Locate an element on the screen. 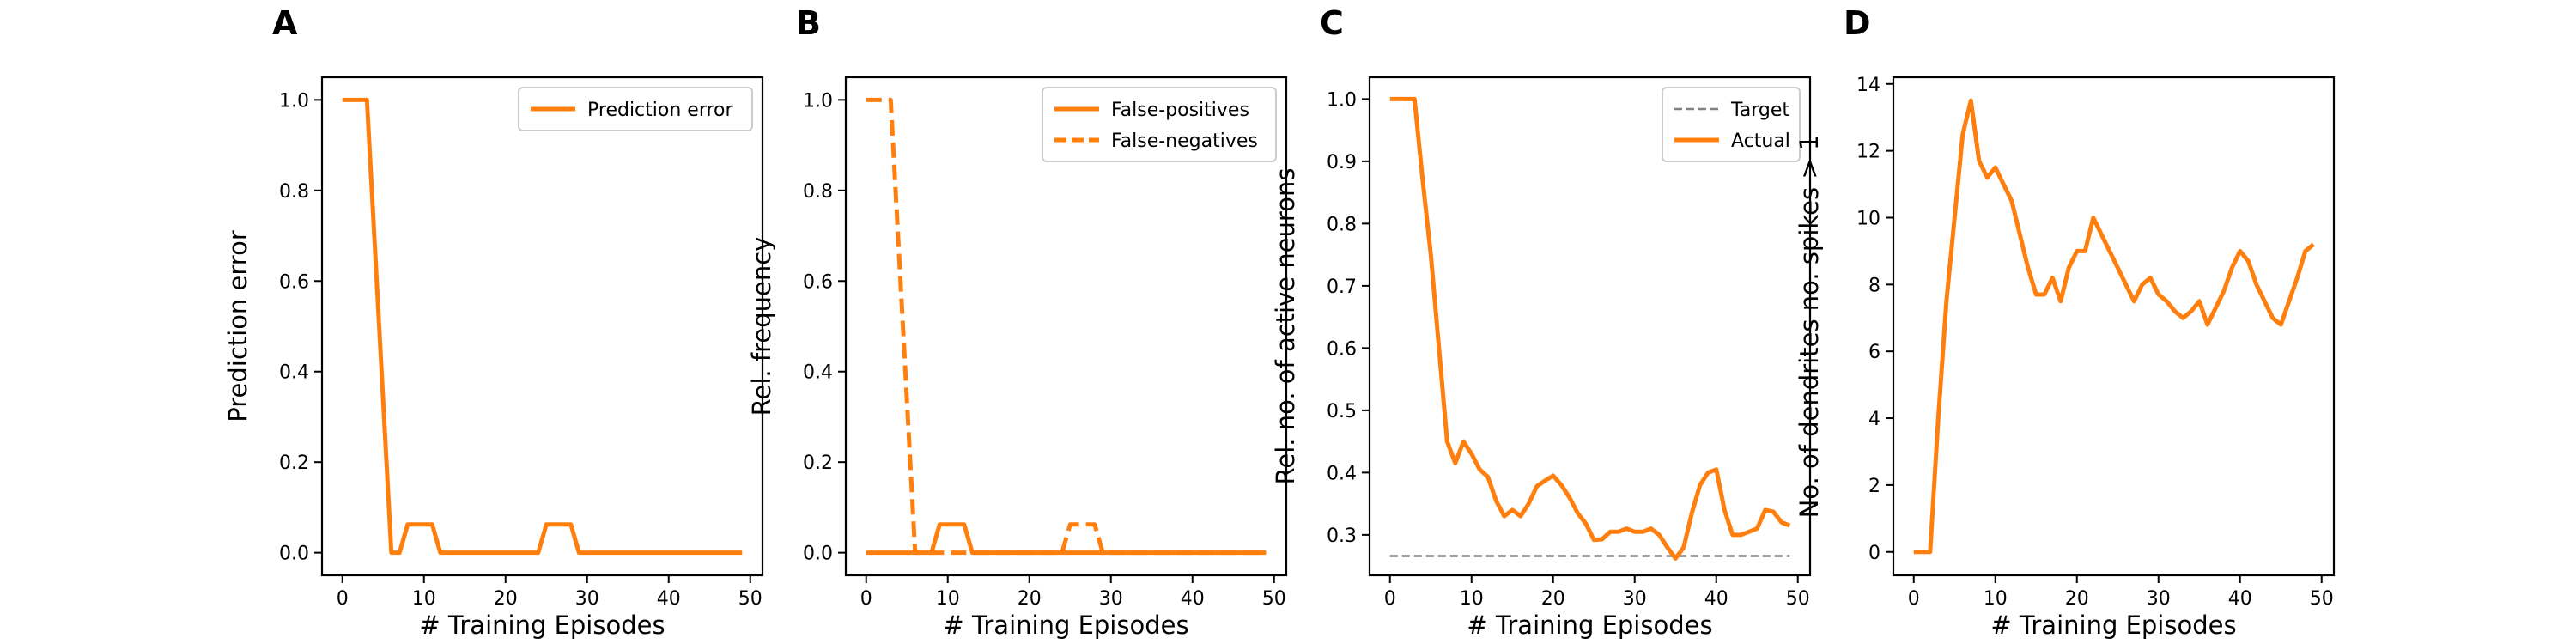  series-line-main is located at coordinates (2114, 326).